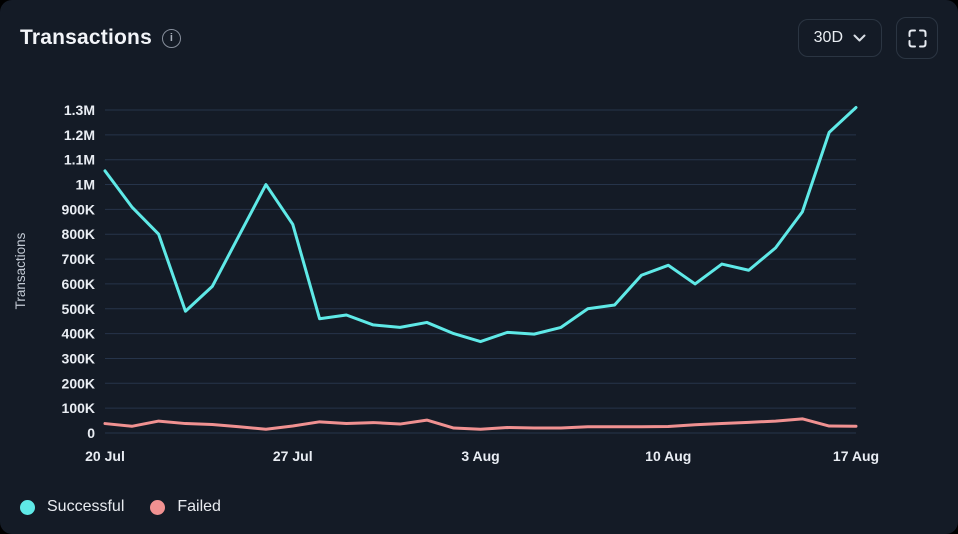  What do you see at coordinates (668, 456) in the screenshot?
I see `x-tick-label: 10 Aug` at bounding box center [668, 456].